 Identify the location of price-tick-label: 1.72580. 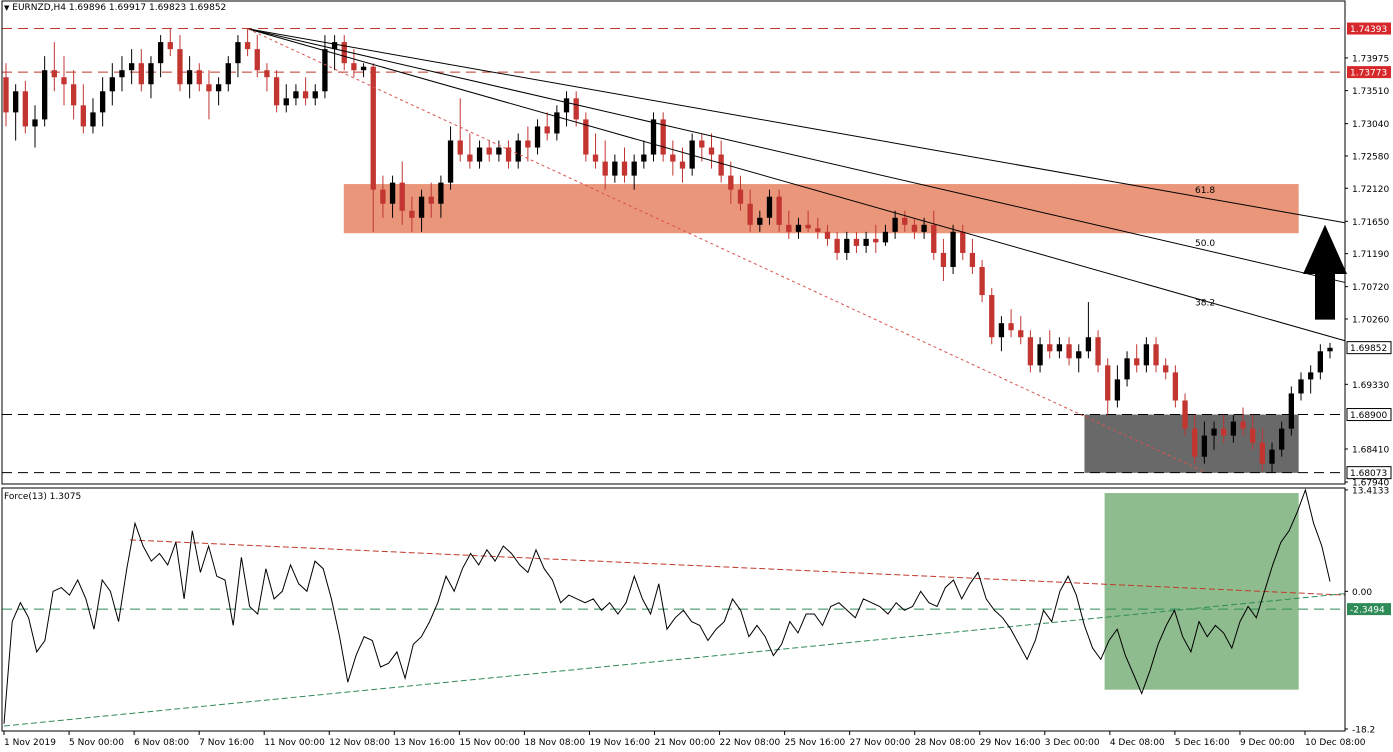
(1370, 157).